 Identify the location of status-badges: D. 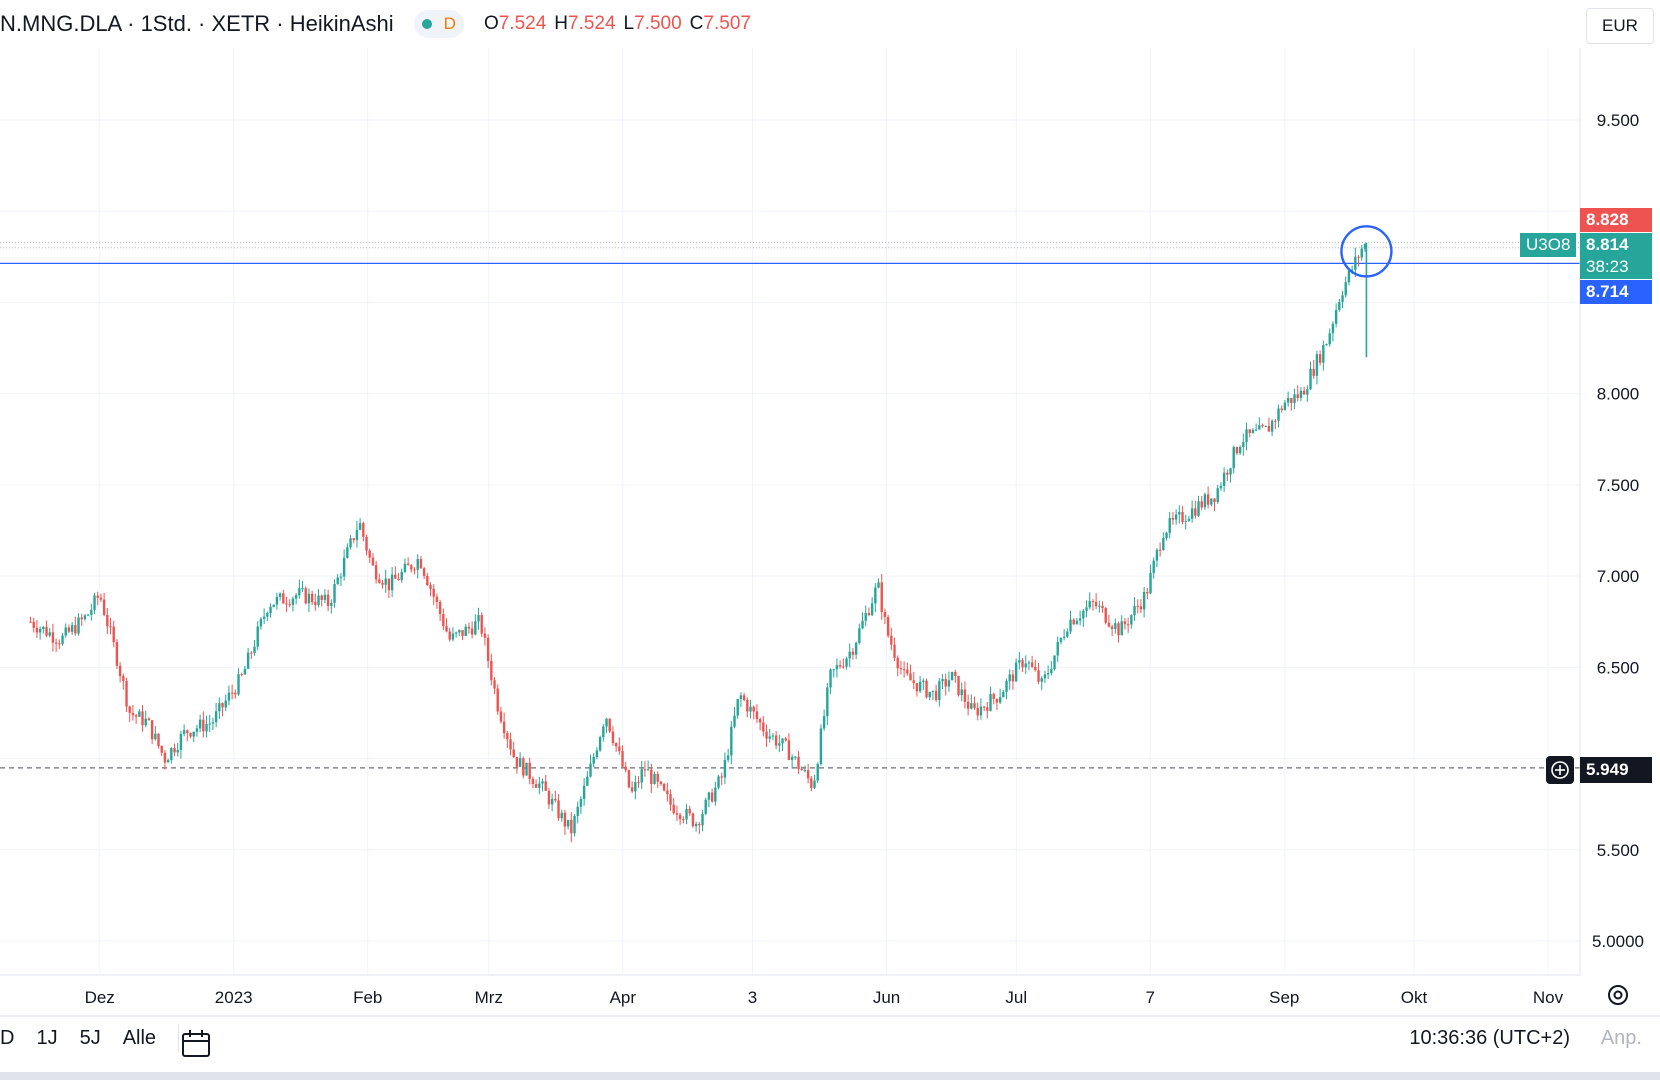
(438, 24).